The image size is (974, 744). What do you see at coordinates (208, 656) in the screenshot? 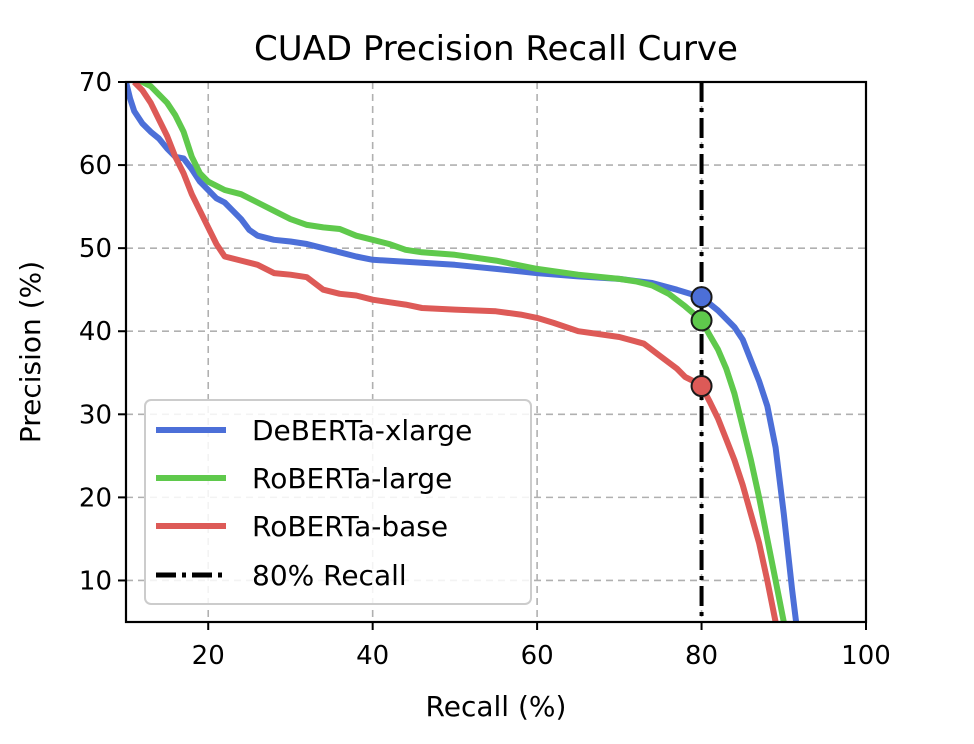
I see `x-tick-label: 20` at bounding box center [208, 656].